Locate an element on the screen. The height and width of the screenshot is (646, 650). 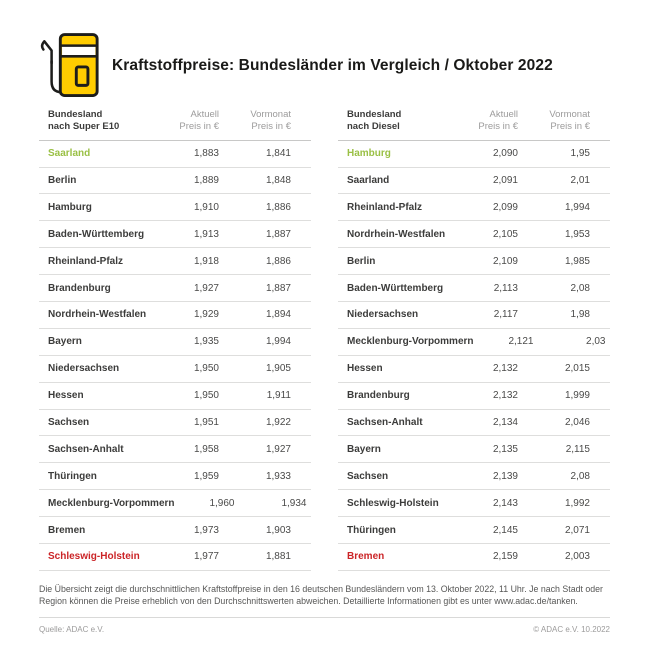
state-name: Schleswig-Holstein is located at coordinates (94, 557).